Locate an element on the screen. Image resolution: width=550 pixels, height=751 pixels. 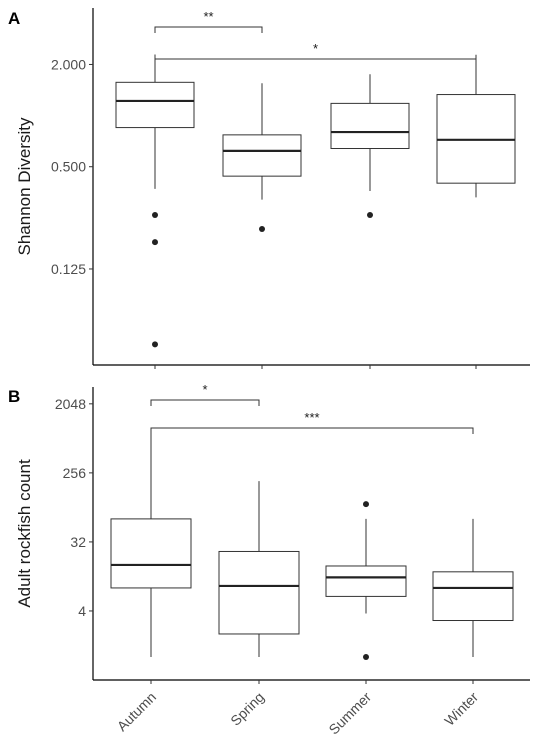
panel-a-significance-label: * is located at coordinates (315, 48).